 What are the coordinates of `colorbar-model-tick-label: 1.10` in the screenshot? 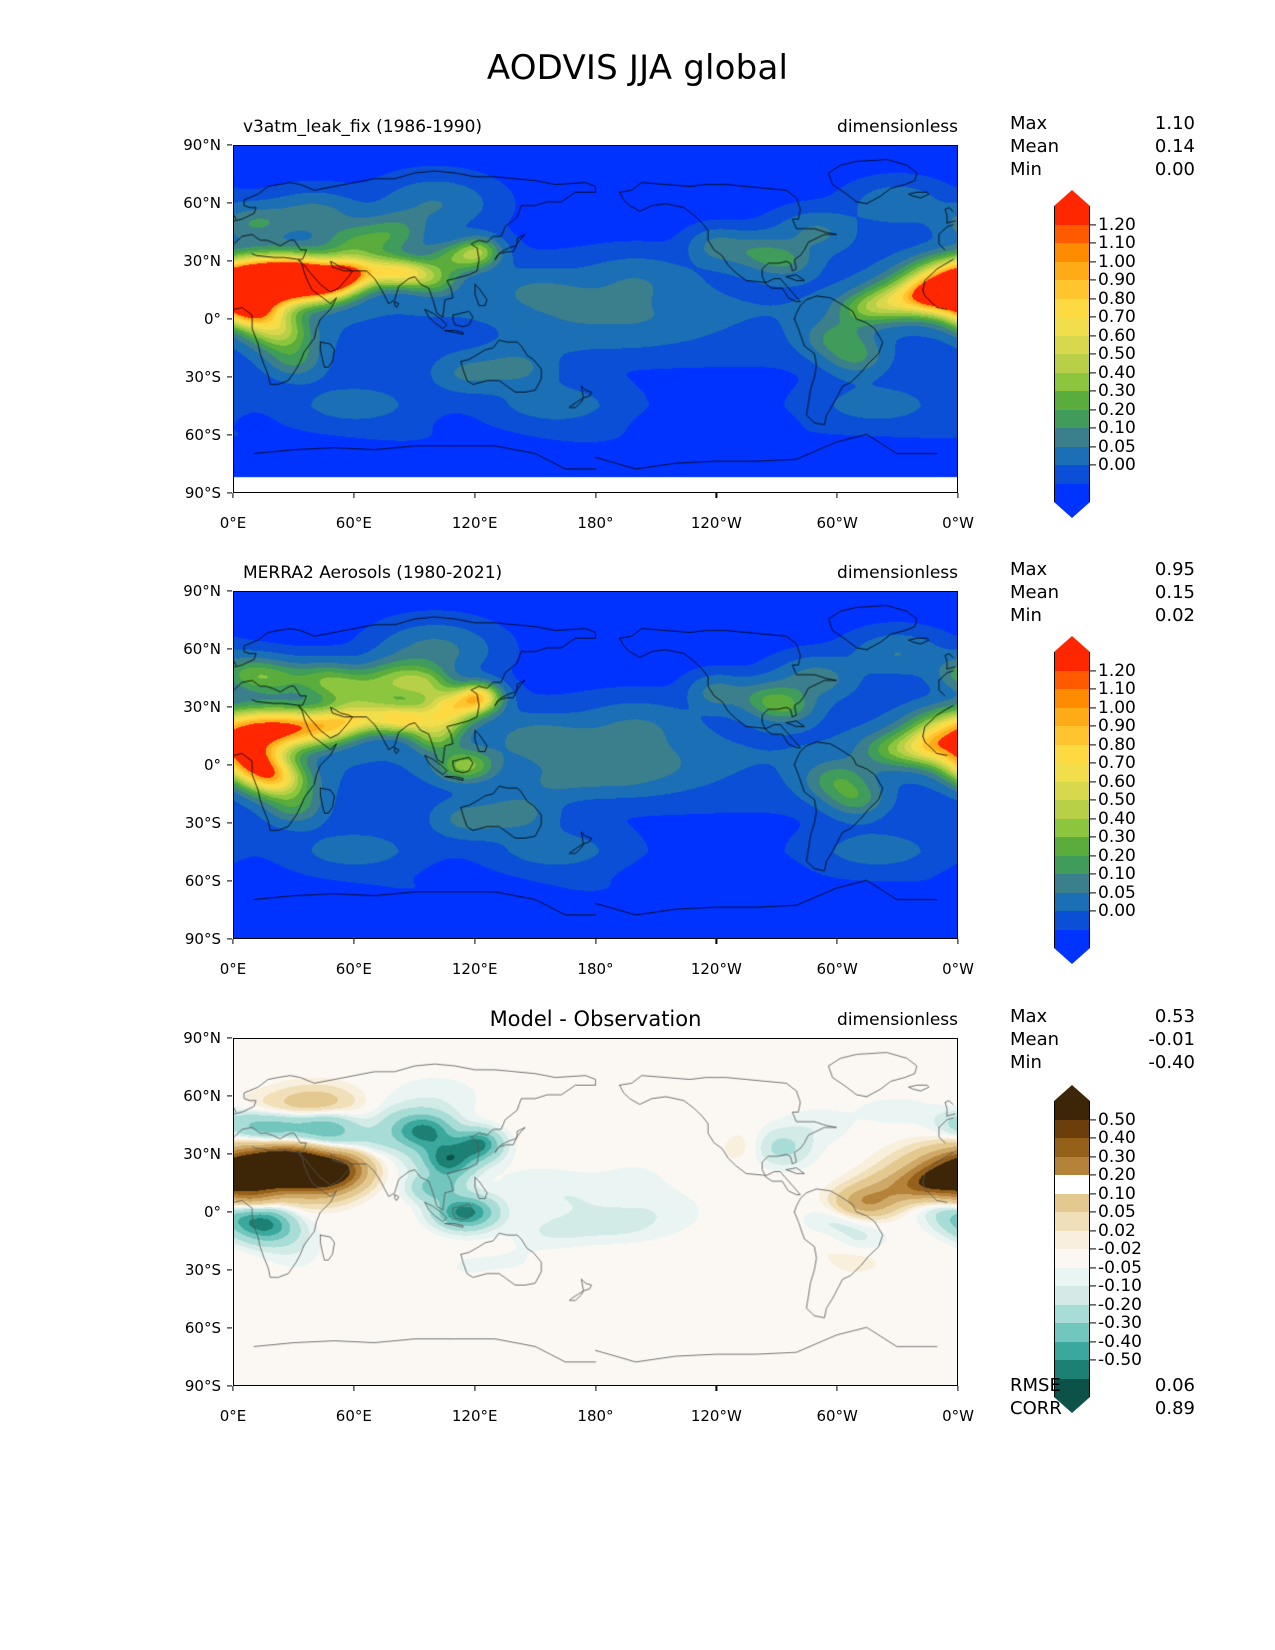 It's located at (1117, 243).